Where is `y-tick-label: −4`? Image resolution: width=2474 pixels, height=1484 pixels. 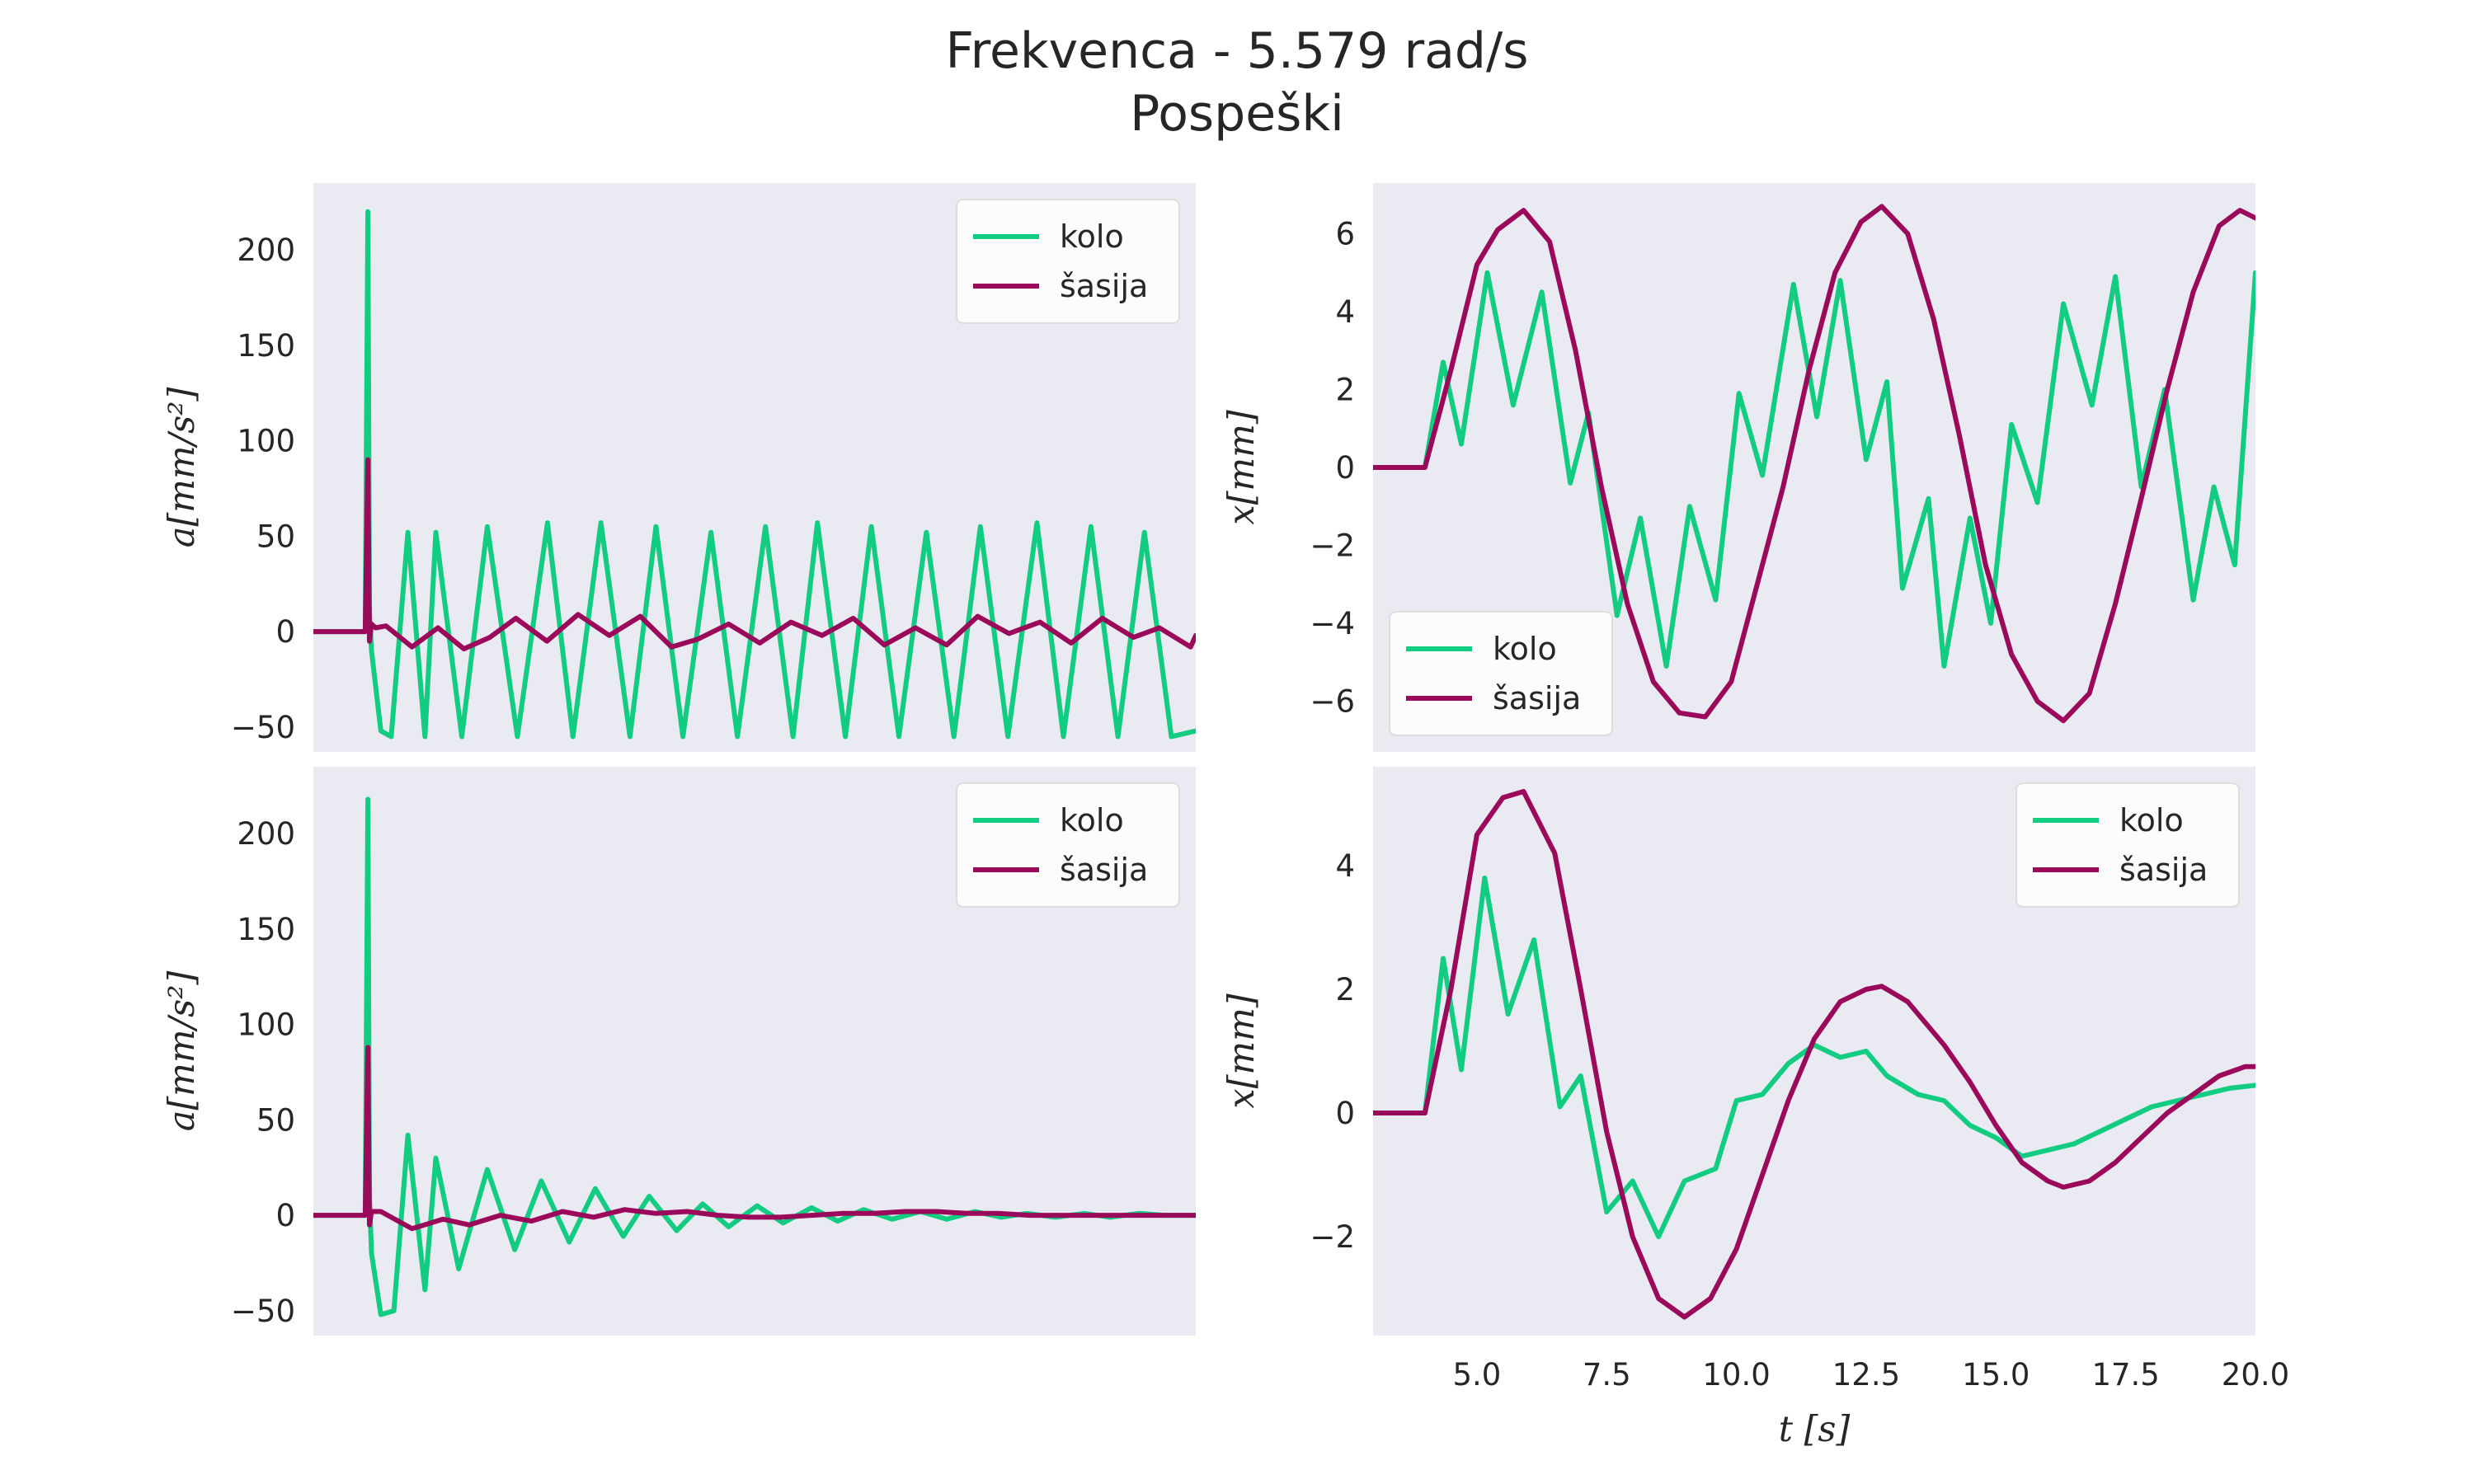
y-tick-label: −4 is located at coordinates (1332, 623).